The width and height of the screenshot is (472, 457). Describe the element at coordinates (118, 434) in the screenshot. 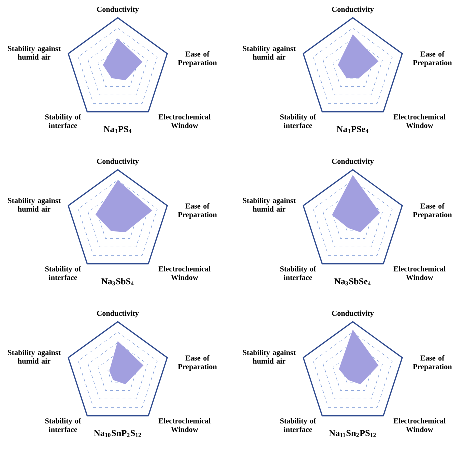

I see `text: Na$_{10}$SnP$_{2}$S$_{12}$` at that location.